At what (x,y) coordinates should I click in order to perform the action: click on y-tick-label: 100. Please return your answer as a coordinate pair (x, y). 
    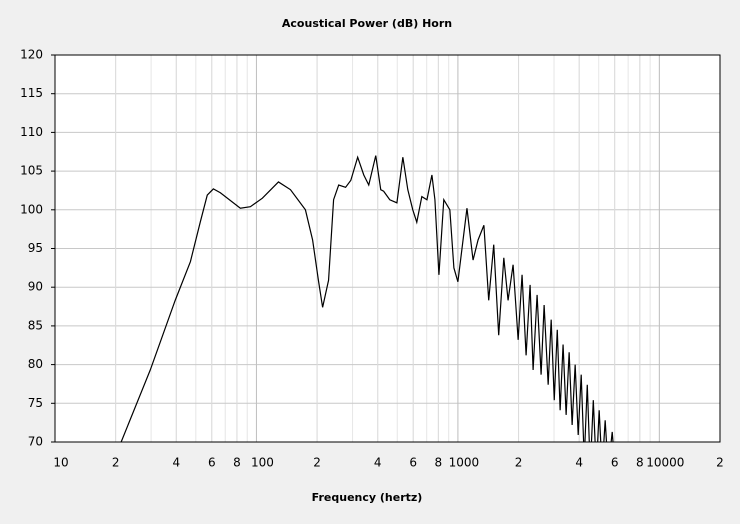
    Looking at the image, I should click on (31, 209).